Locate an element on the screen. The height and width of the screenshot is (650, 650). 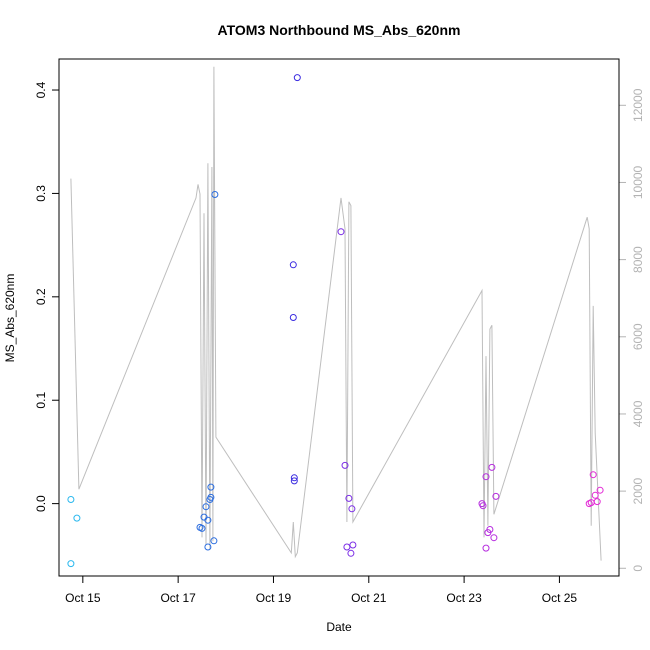
y-tick-label: 0.0 is located at coordinates (41, 503).